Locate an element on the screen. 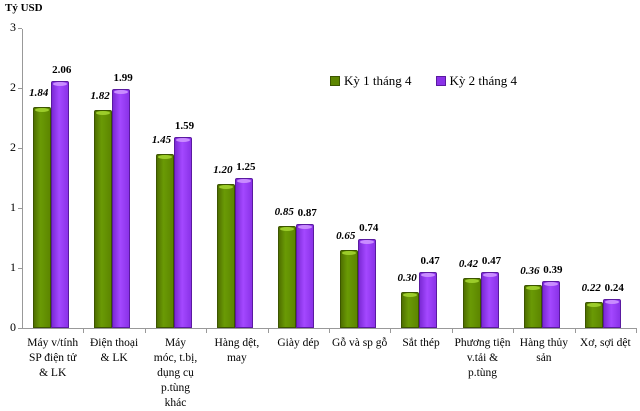 Image resolution: width=640 pixels, height=411 pixels. data-label: 2.06 is located at coordinates (62, 69).